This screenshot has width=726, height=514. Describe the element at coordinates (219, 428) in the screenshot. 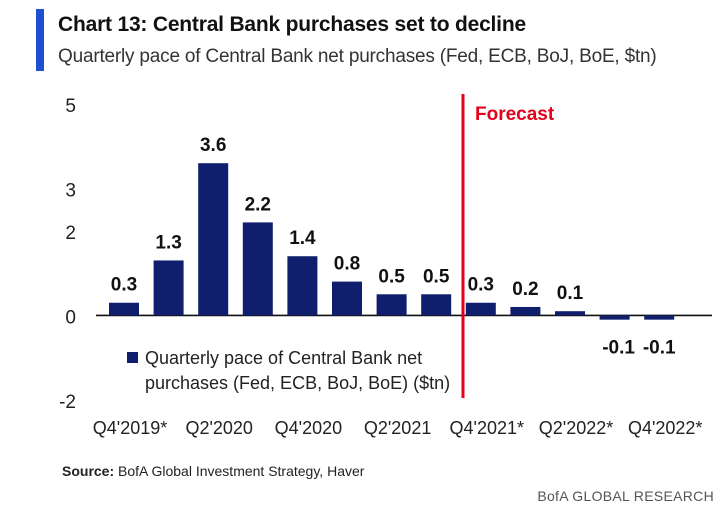

I see `x-tick-label: Q2'2020` at that location.